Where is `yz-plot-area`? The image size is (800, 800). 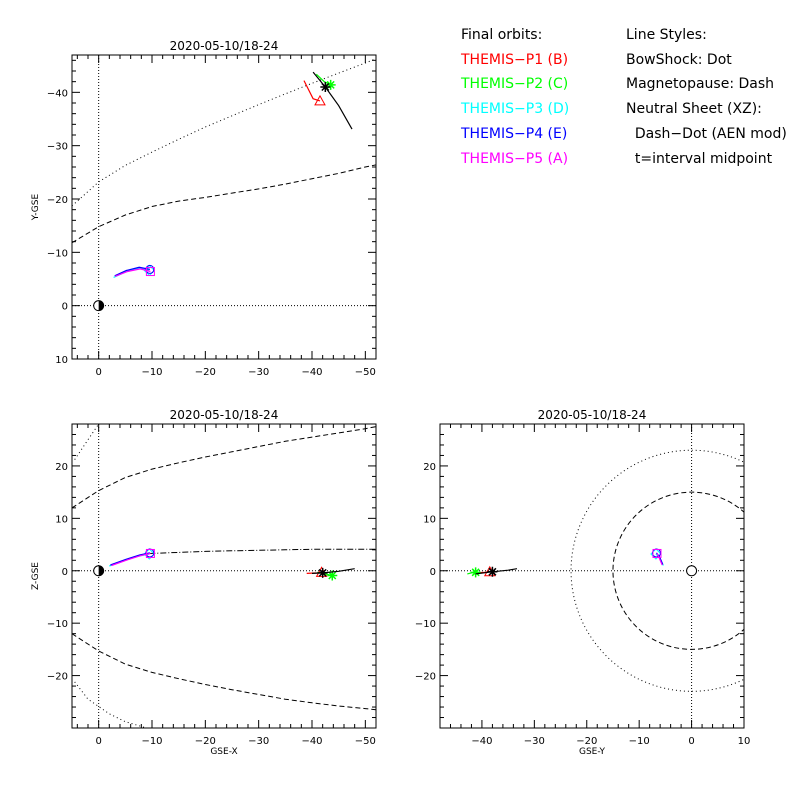 yz-plot-area is located at coordinates (592, 576).